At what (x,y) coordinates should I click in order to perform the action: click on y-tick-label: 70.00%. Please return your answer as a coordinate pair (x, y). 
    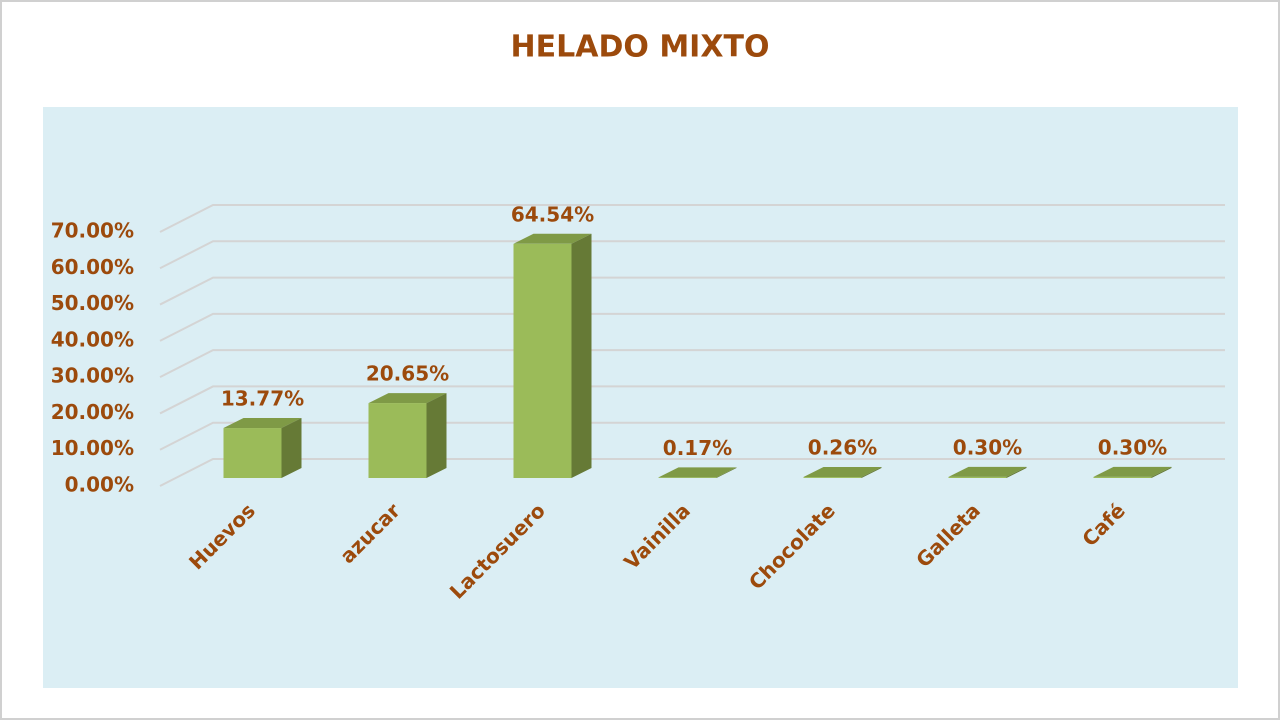
    Looking at the image, I should click on (92, 231).